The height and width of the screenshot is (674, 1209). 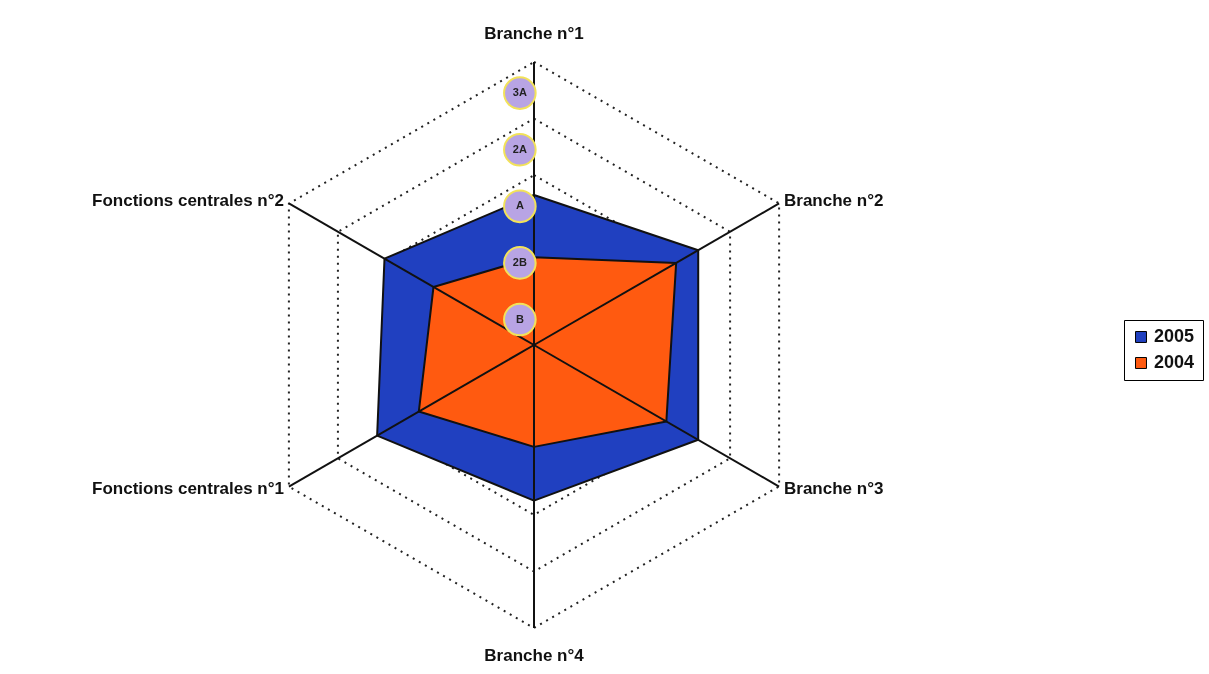 What do you see at coordinates (519, 318) in the screenshot?
I see `text: B` at bounding box center [519, 318].